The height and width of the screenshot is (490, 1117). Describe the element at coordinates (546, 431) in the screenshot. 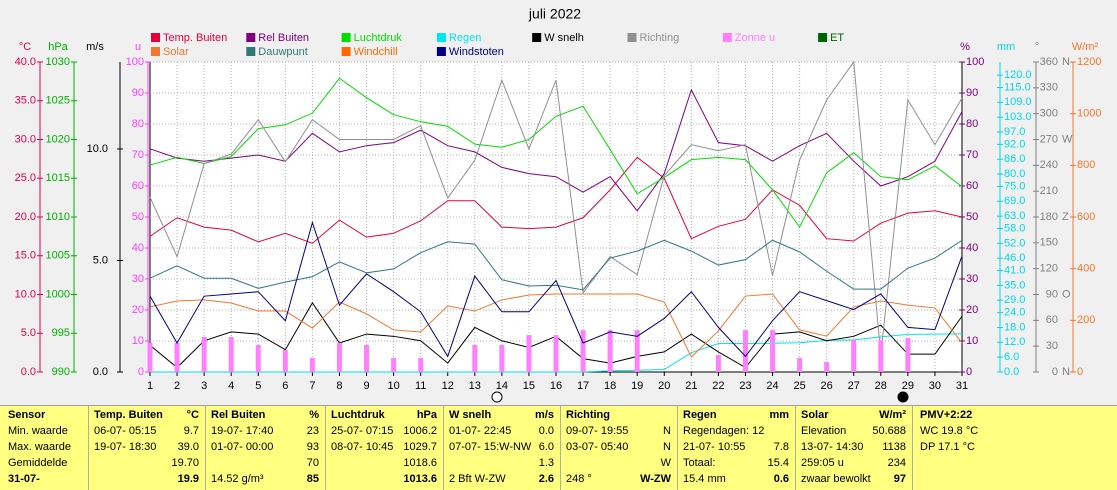

I see `cell-value: 0.0` at that location.